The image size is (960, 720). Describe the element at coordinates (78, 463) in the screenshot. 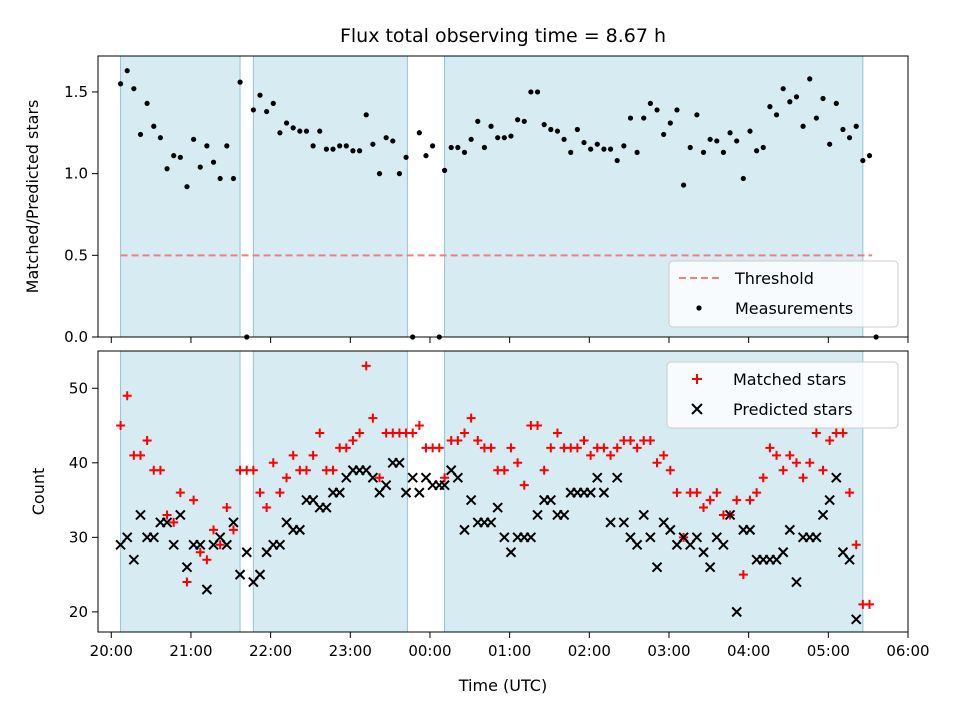

I see `y-tick-label: 40` at that location.